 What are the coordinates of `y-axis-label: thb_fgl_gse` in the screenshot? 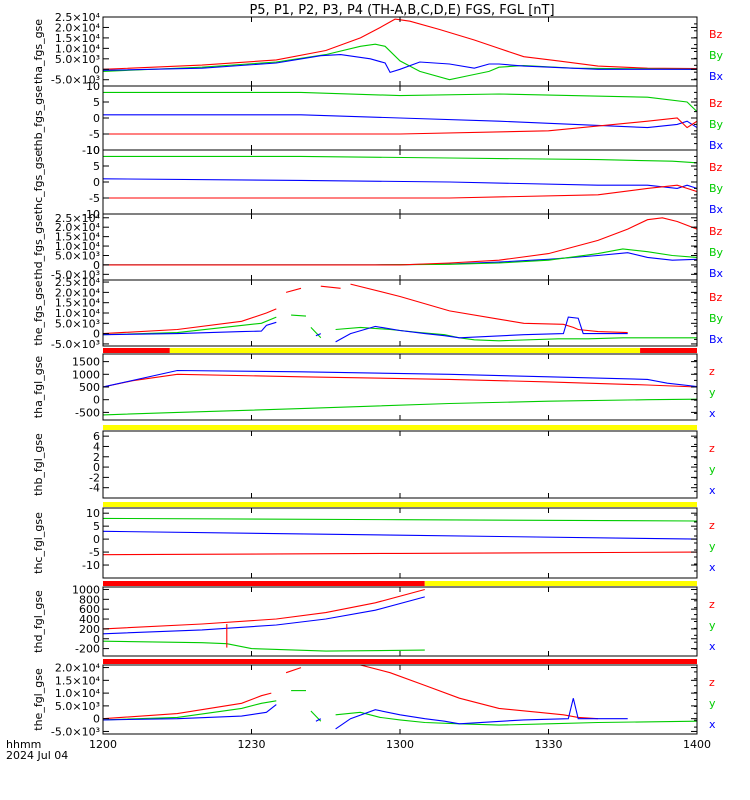 It's located at (38, 464).